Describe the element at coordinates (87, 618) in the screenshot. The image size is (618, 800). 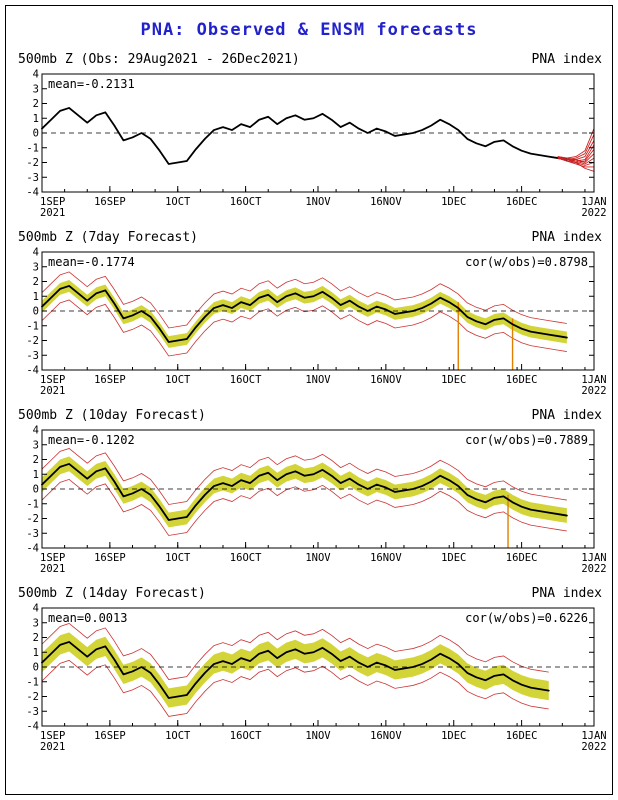
I see `svg-text: mean=0.0013` at that location.